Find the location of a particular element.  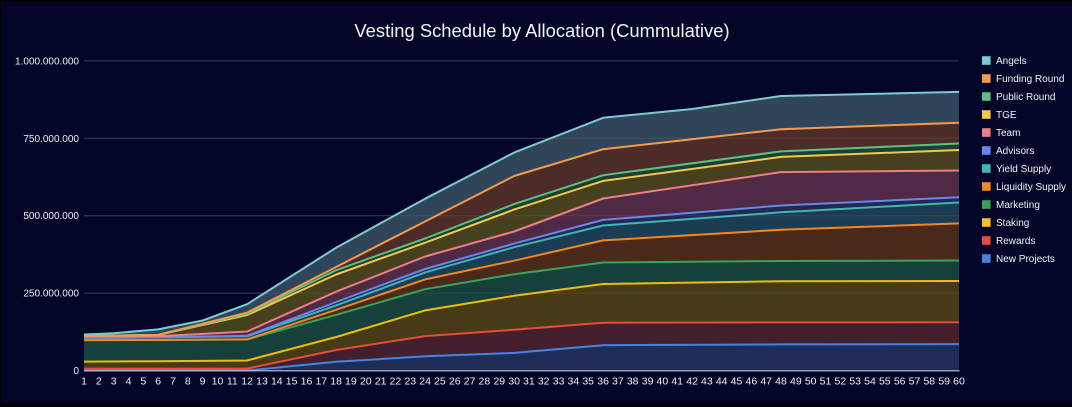

svg-text: 23 is located at coordinates (410, 382).